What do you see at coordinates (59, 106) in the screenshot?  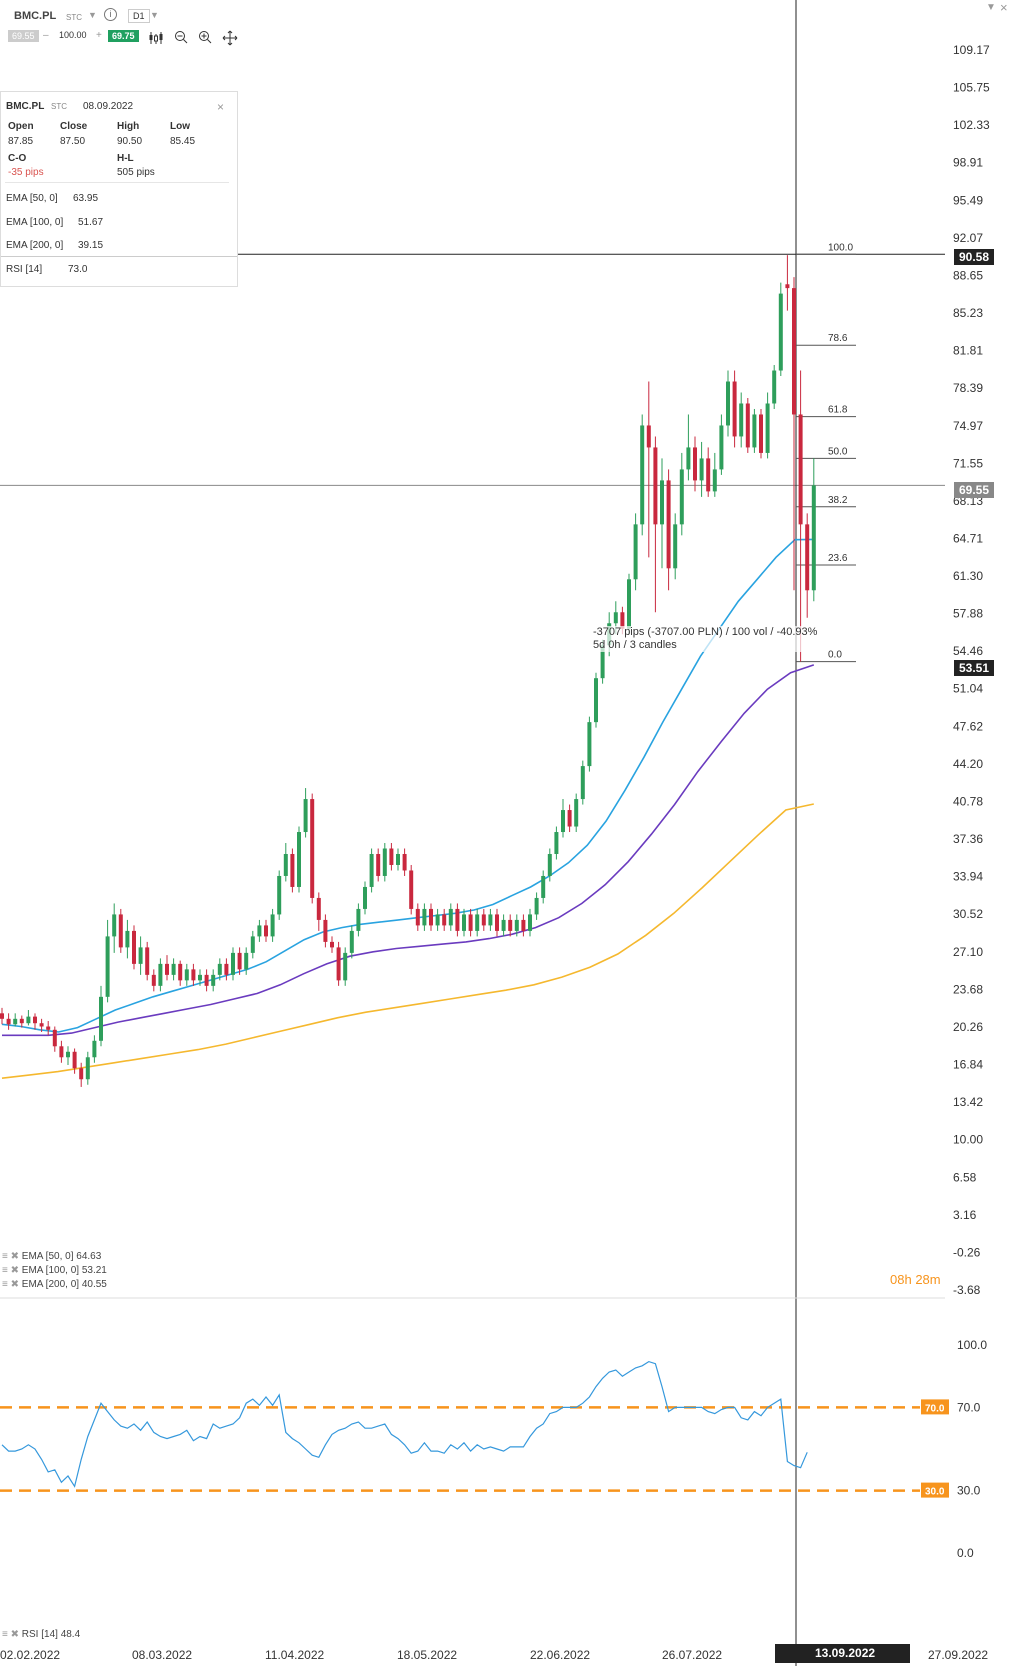 I see `info-type: STC` at bounding box center [59, 106].